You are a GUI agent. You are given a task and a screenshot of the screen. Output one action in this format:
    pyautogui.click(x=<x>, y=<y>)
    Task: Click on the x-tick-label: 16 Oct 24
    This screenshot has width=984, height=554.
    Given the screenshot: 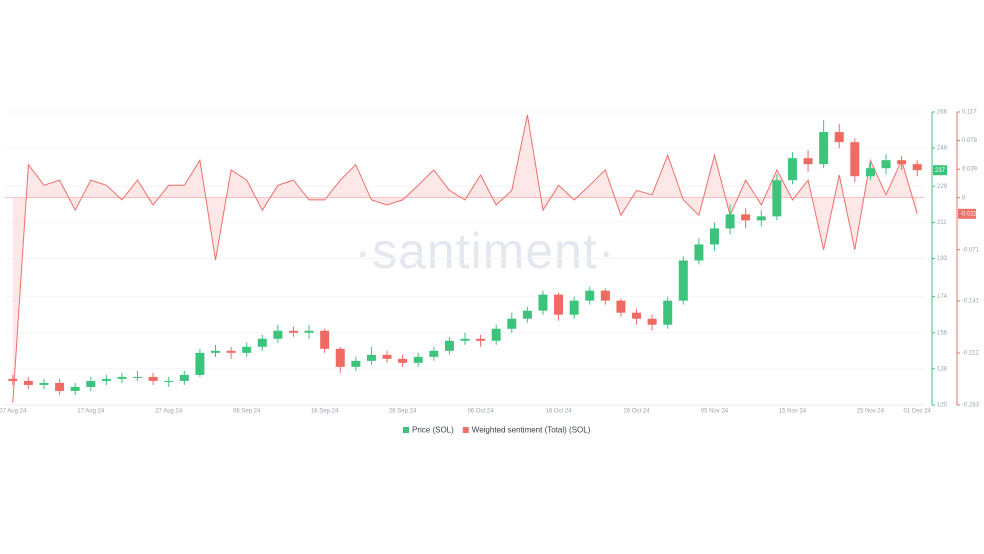 What is the action you would take?
    pyautogui.click(x=559, y=412)
    